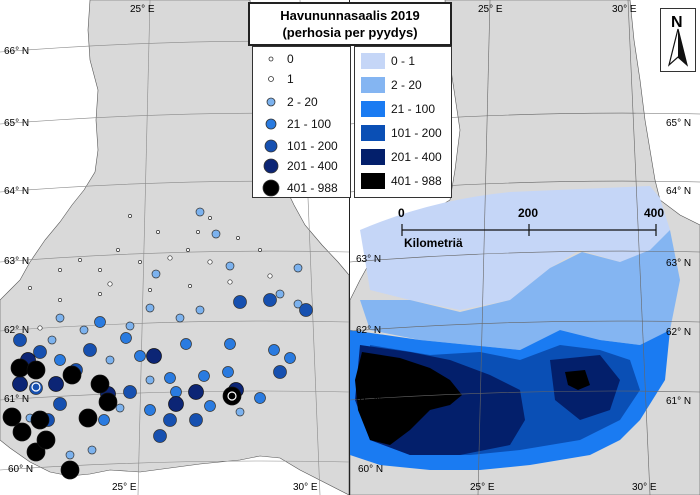  I want to click on area-legend-label: 2 - 20, so click(406, 85).